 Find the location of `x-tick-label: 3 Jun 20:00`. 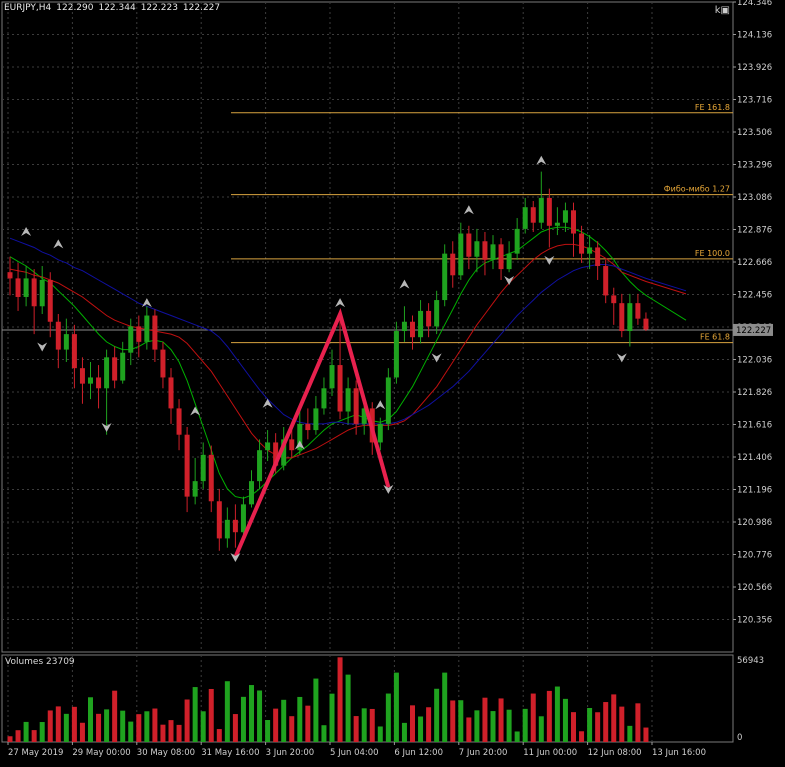

x-tick-label: 3 Jun 20:00 is located at coordinates (290, 753).